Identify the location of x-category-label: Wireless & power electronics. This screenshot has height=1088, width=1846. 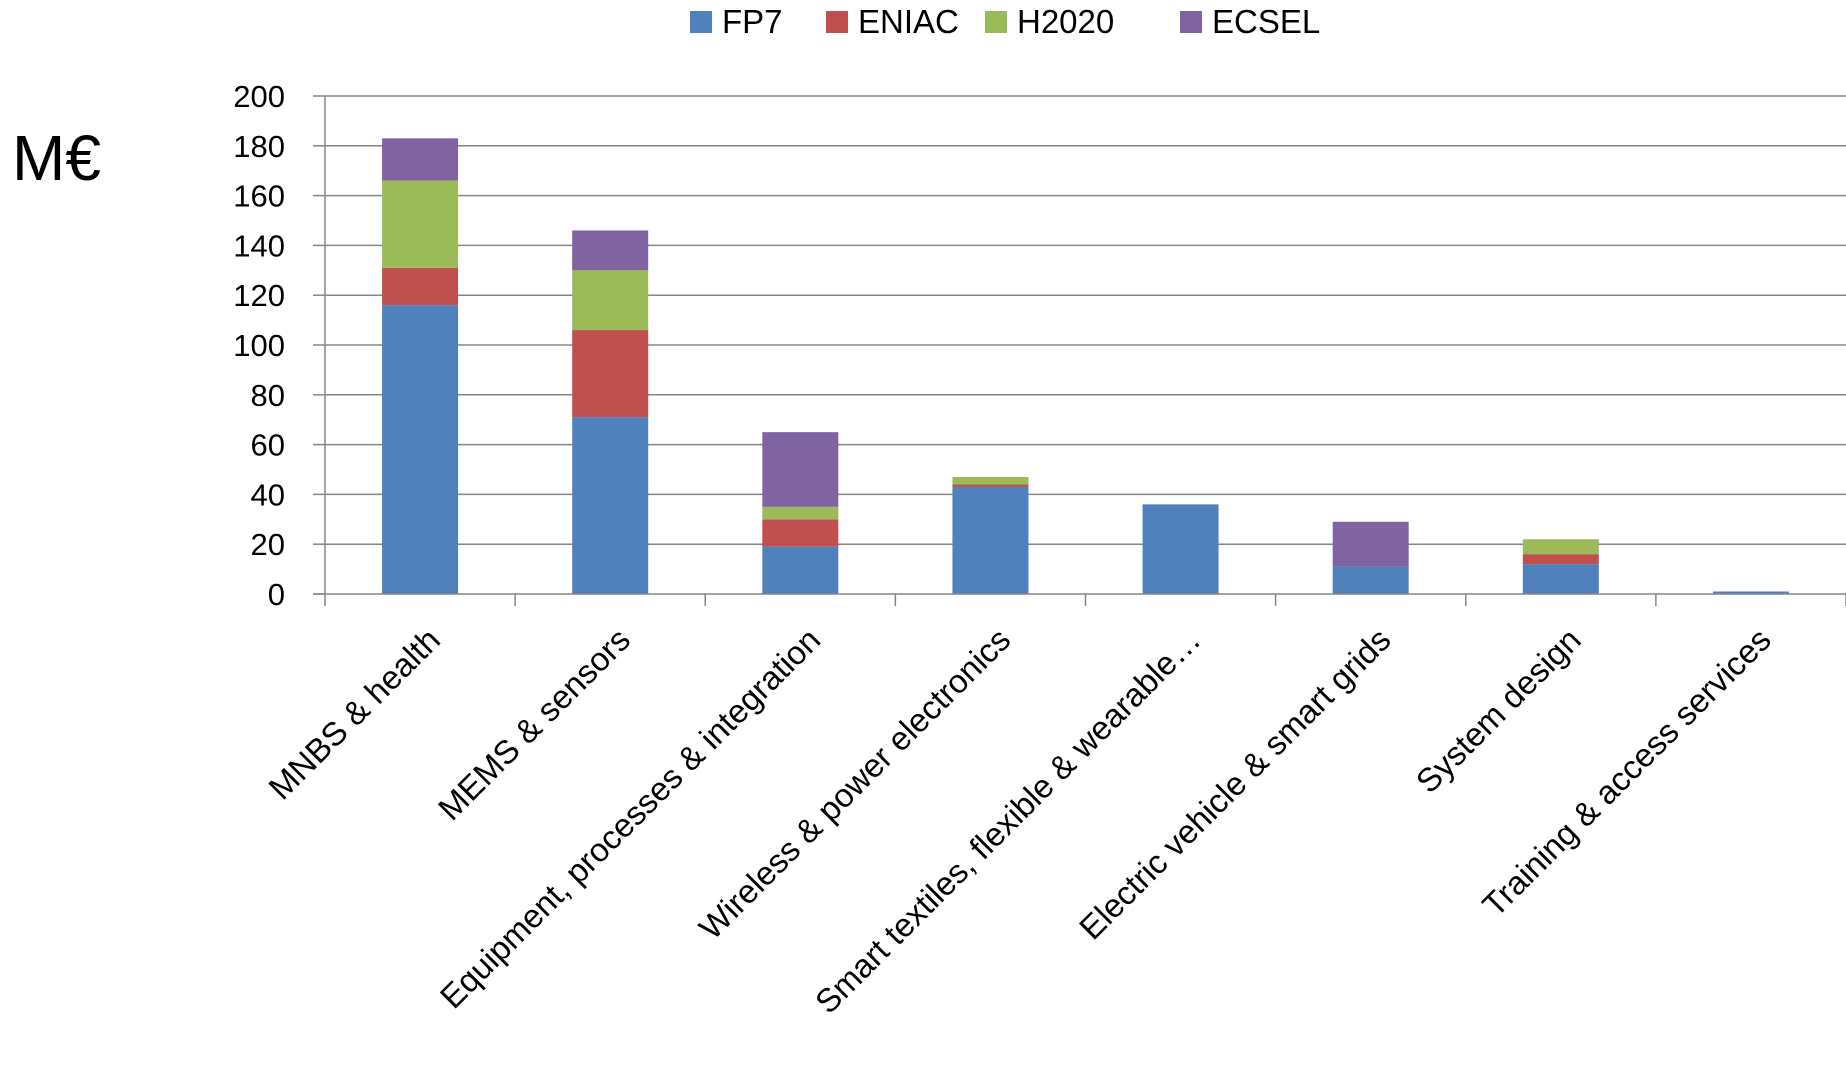
(855, 784).